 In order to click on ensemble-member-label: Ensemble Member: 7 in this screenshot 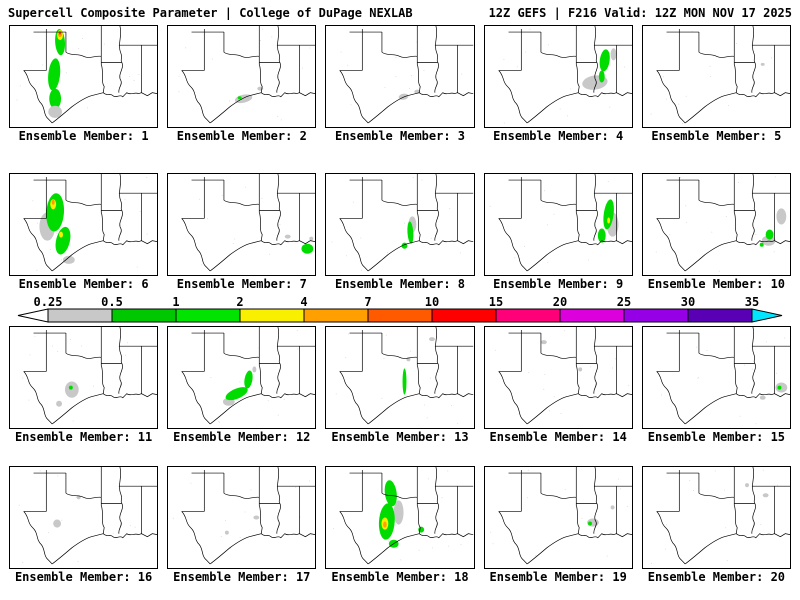, I will do `click(241, 284)`.